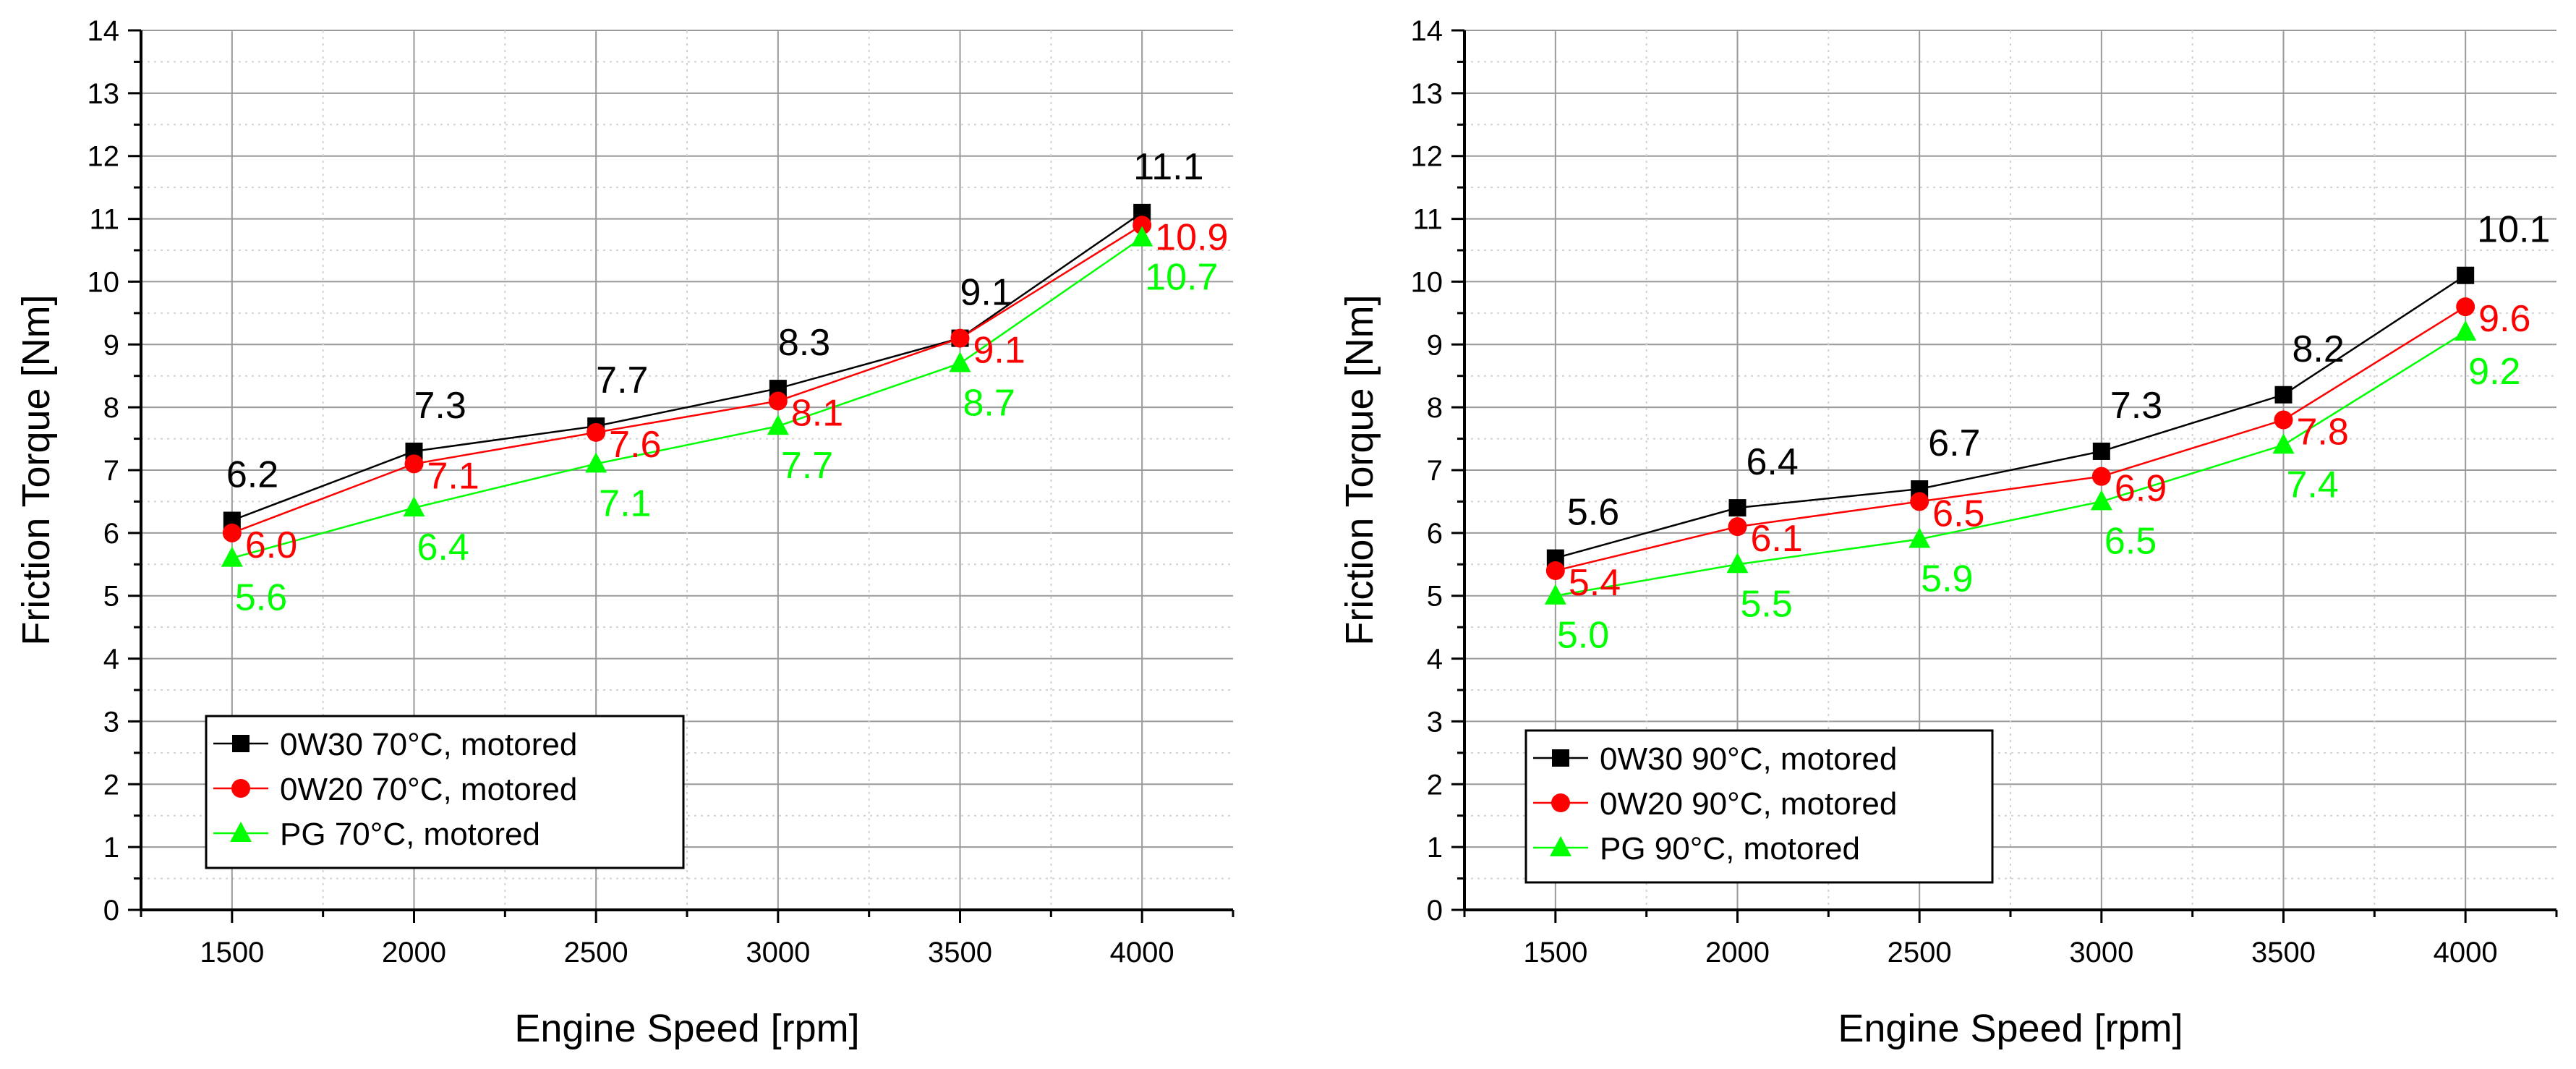  Describe the element at coordinates (687, 366) in the screenshot. I see `series-line-square` at that location.